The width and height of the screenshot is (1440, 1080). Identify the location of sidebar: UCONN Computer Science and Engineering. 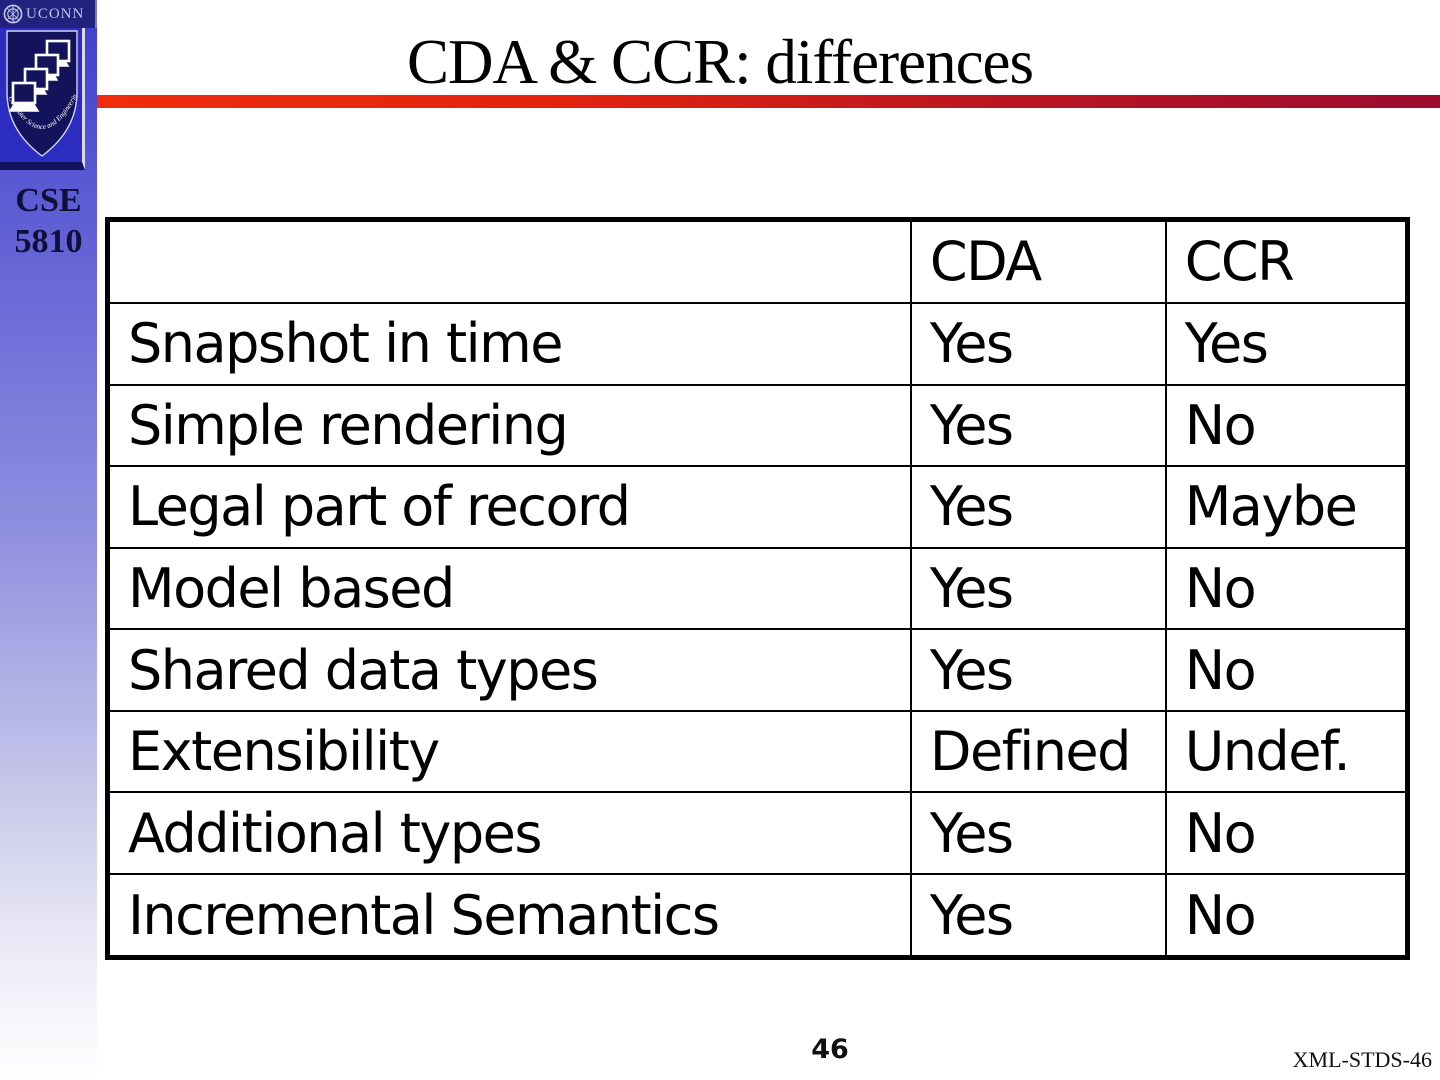
(48, 540).